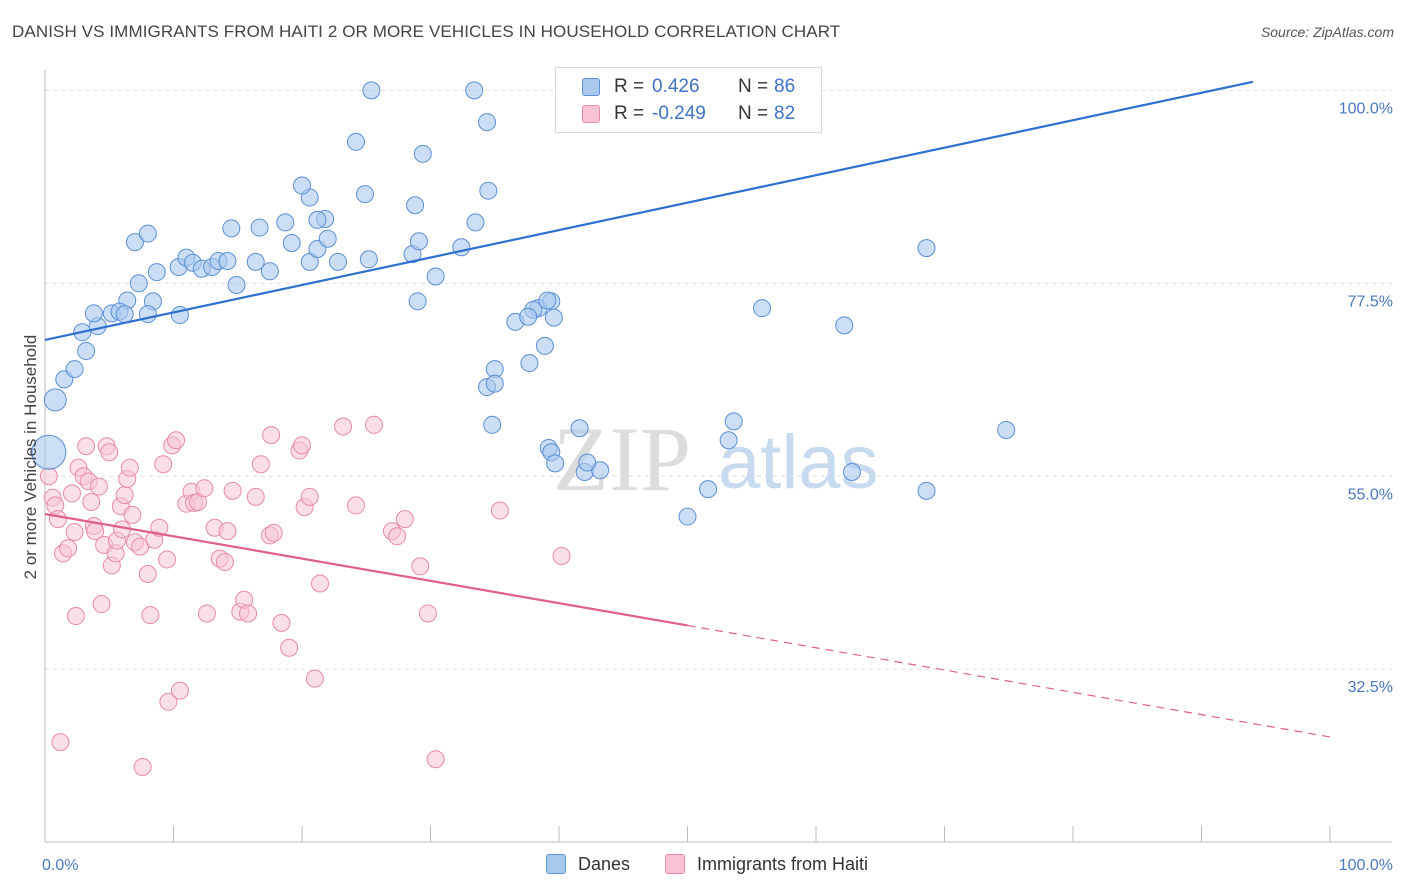 This screenshot has width=1406, height=892. I want to click on haiti-trend-extension, so click(1009, 681).